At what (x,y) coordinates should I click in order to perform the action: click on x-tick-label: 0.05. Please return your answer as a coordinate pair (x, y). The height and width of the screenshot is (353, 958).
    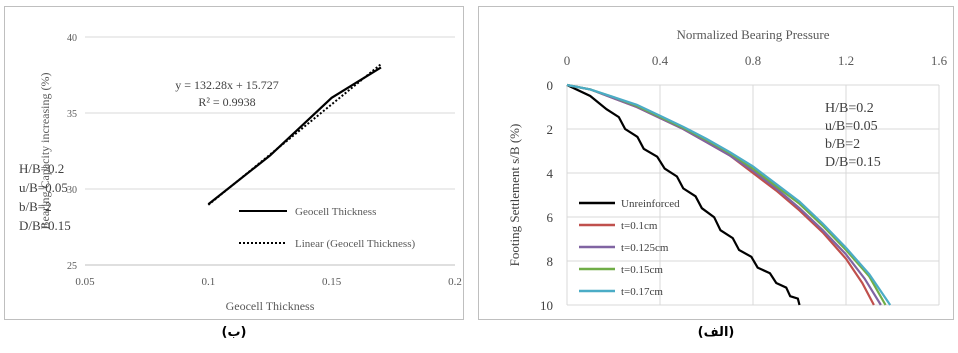
    Looking at the image, I should click on (85, 282).